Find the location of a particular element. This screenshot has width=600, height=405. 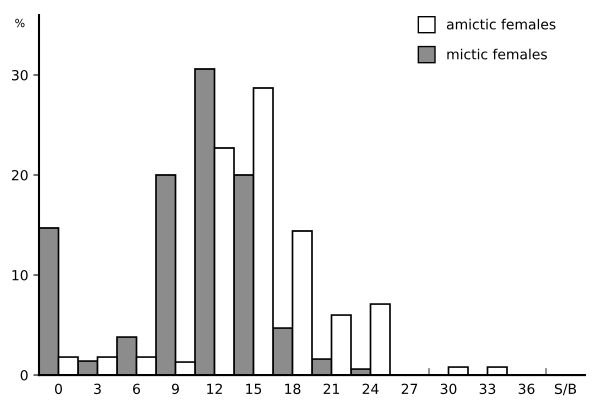

y-tick-label: 10 is located at coordinates (20, 275).